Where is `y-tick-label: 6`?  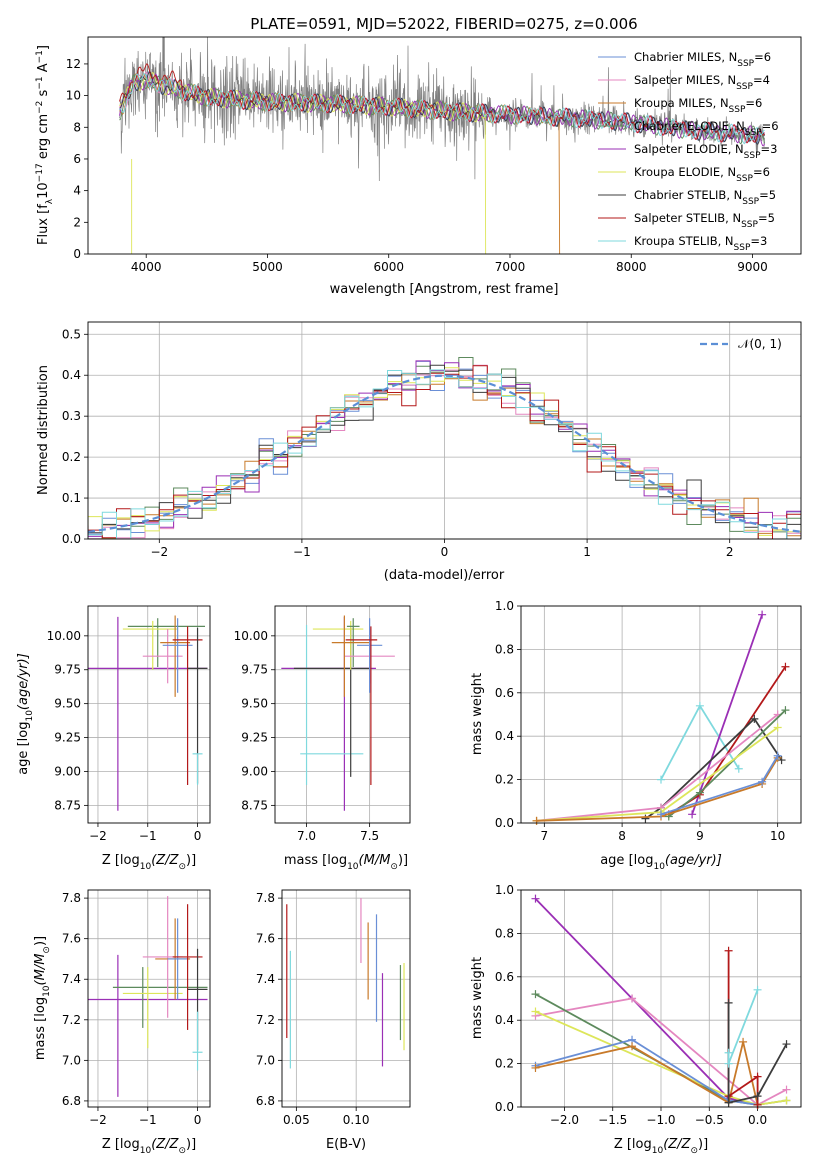 y-tick-label: 6 is located at coordinates (77, 159).